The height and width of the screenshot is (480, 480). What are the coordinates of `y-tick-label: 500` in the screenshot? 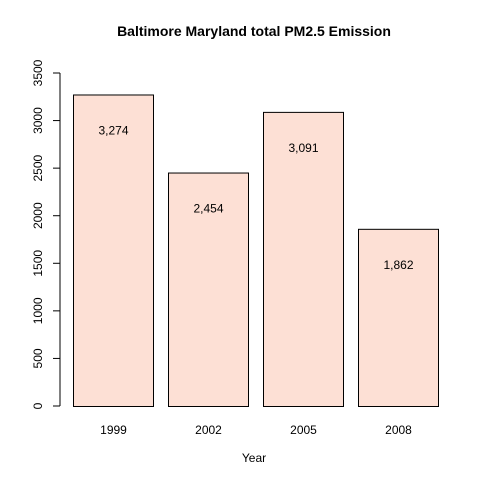 It's located at (38, 358).